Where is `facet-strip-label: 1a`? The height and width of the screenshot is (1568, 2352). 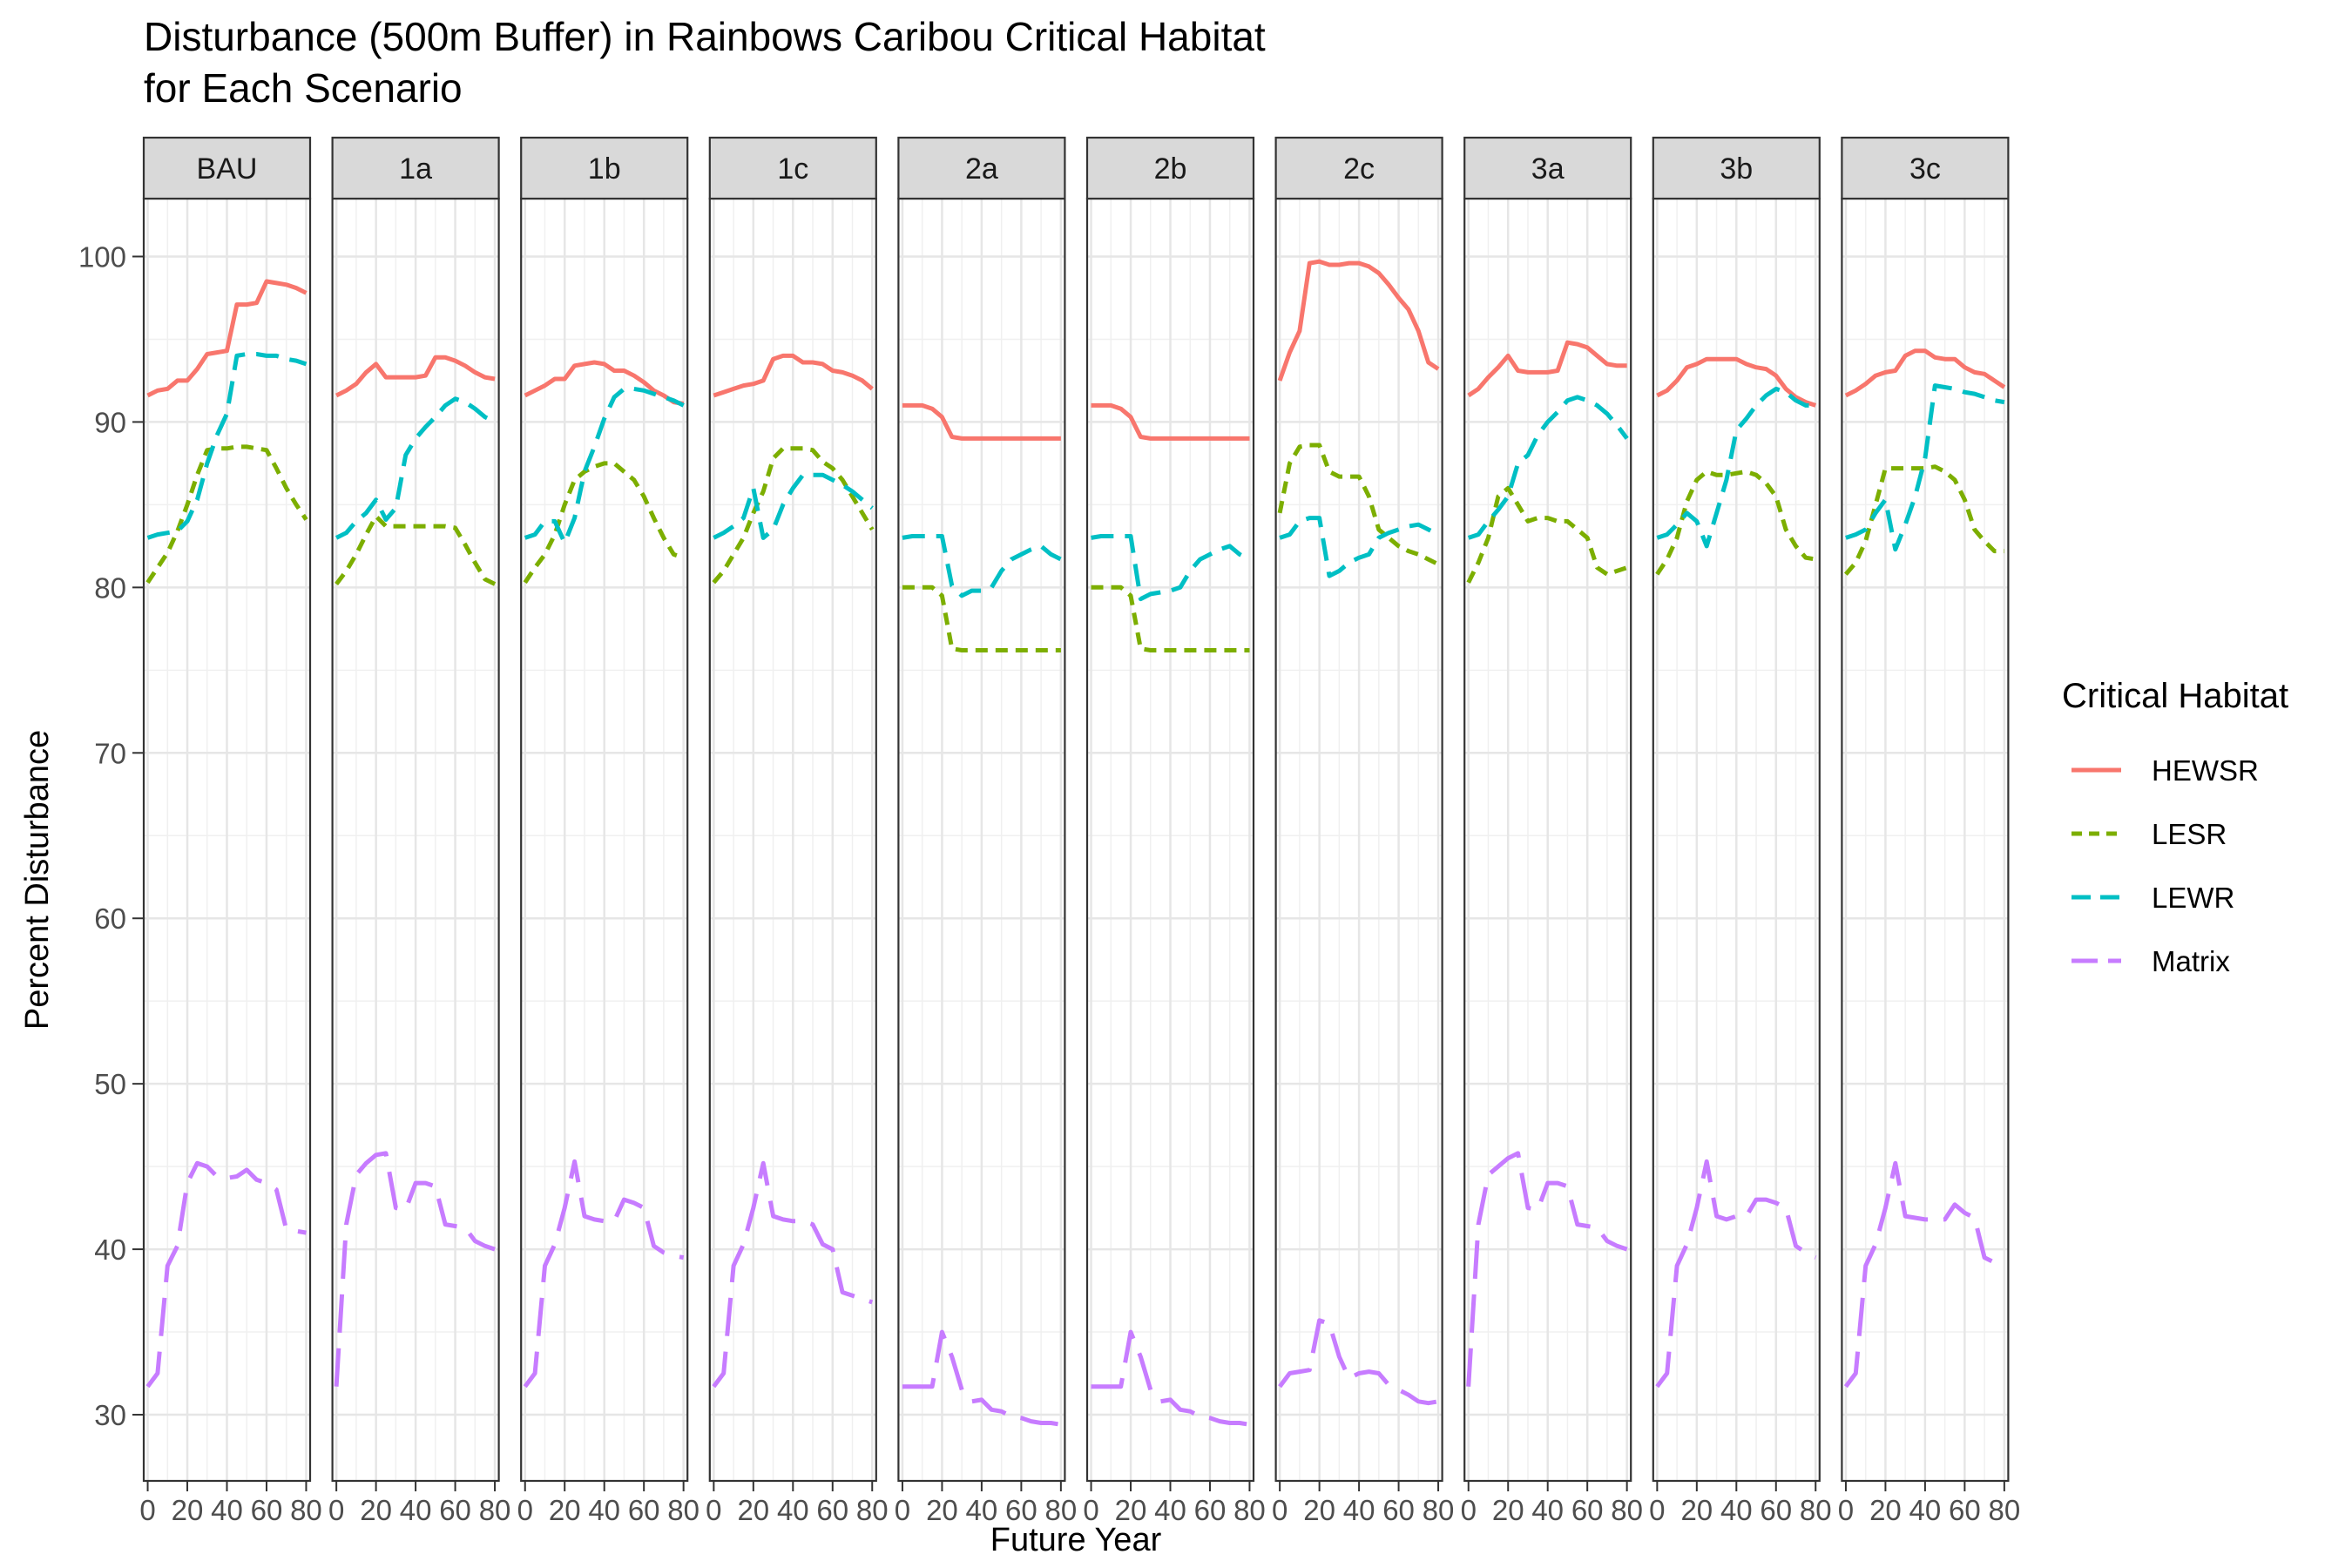
facet-strip-label: 1a is located at coordinates (415, 169).